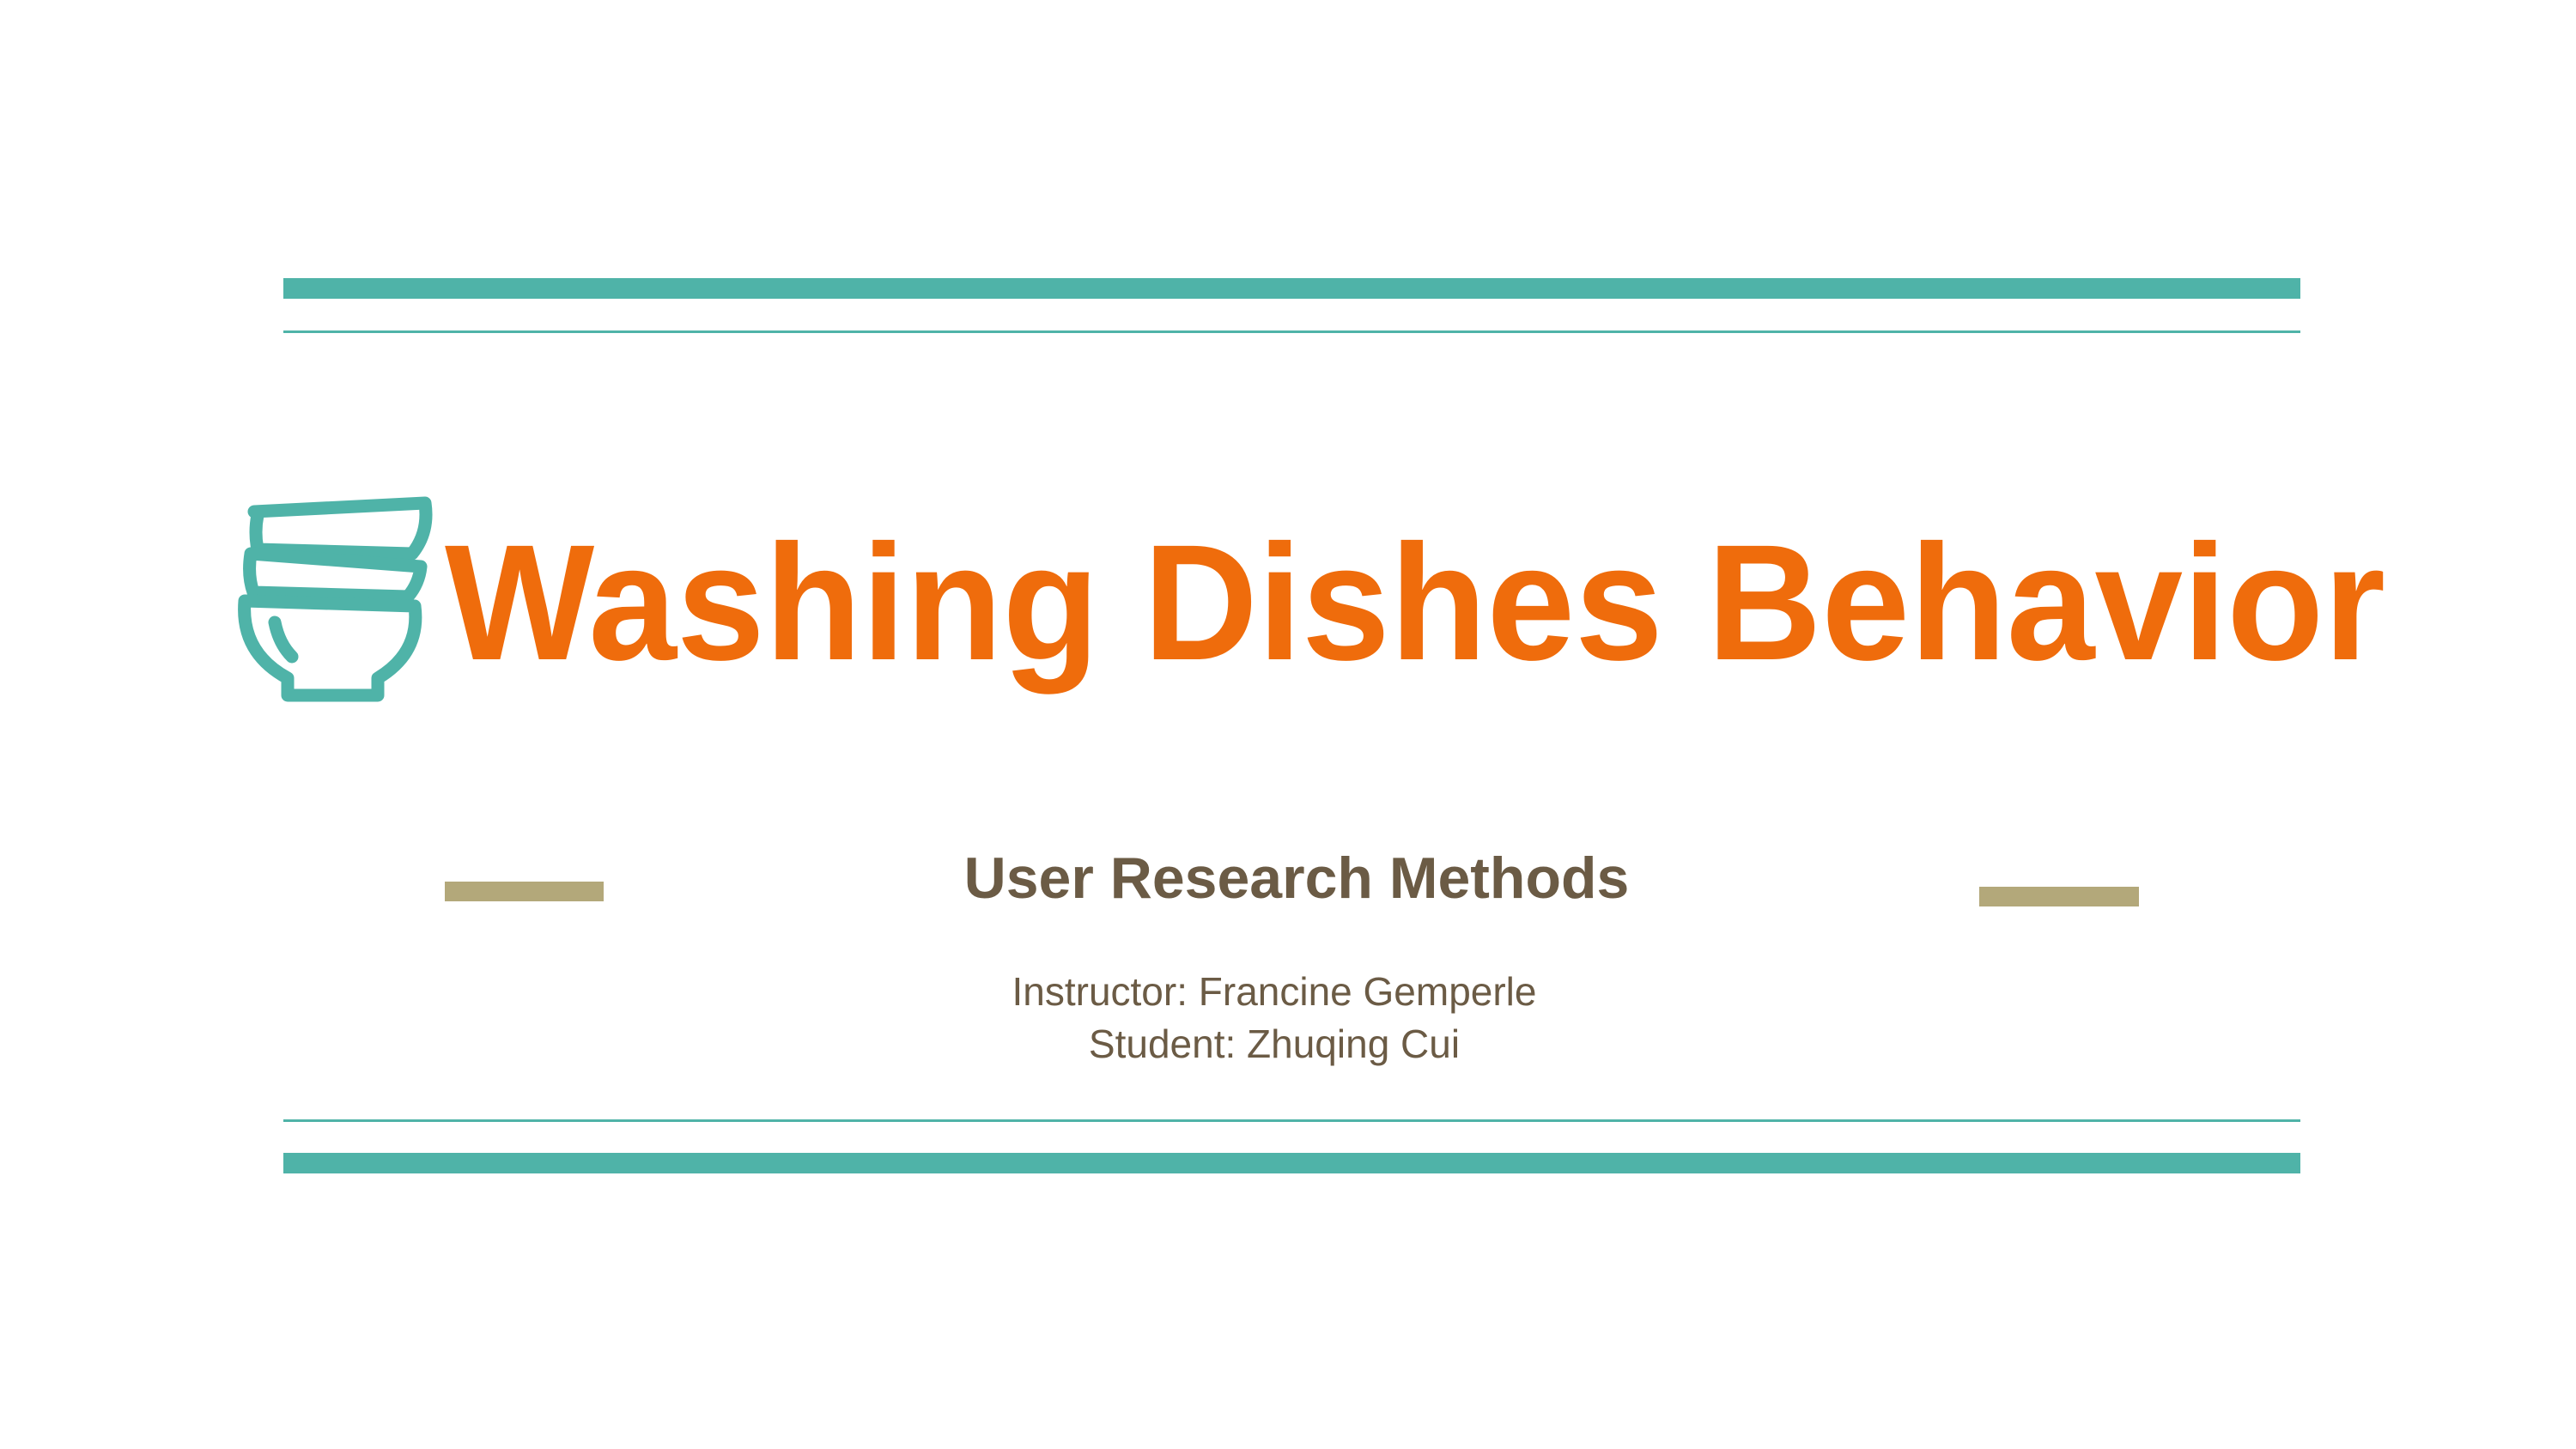 Image resolution: width=2576 pixels, height=1449 pixels. I want to click on student-line: Student: Zhuqing Cui, so click(1274, 1044).